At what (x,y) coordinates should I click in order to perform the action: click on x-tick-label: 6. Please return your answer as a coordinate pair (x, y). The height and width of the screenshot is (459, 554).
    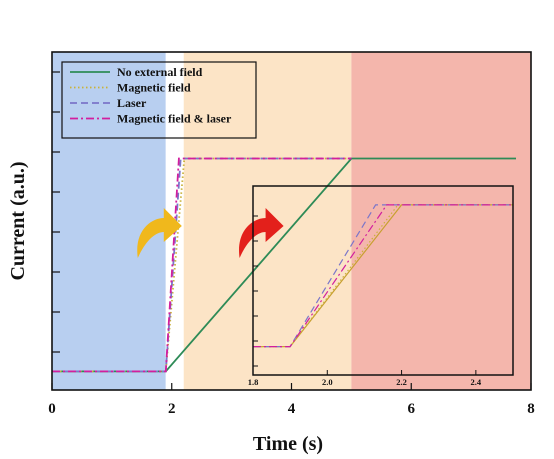
    Looking at the image, I should click on (412, 409).